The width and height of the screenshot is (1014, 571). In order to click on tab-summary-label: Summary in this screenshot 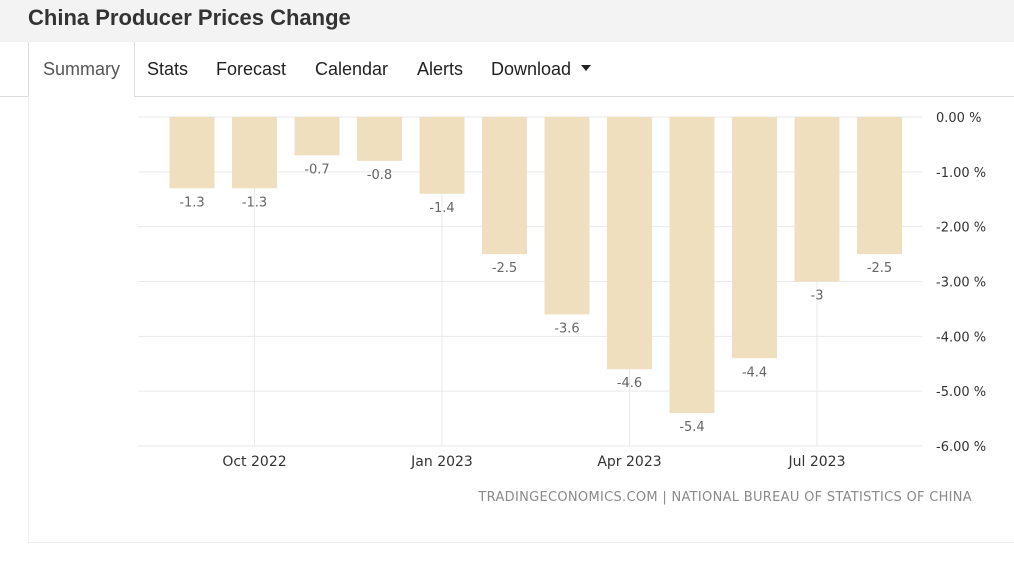, I will do `click(81, 69)`.